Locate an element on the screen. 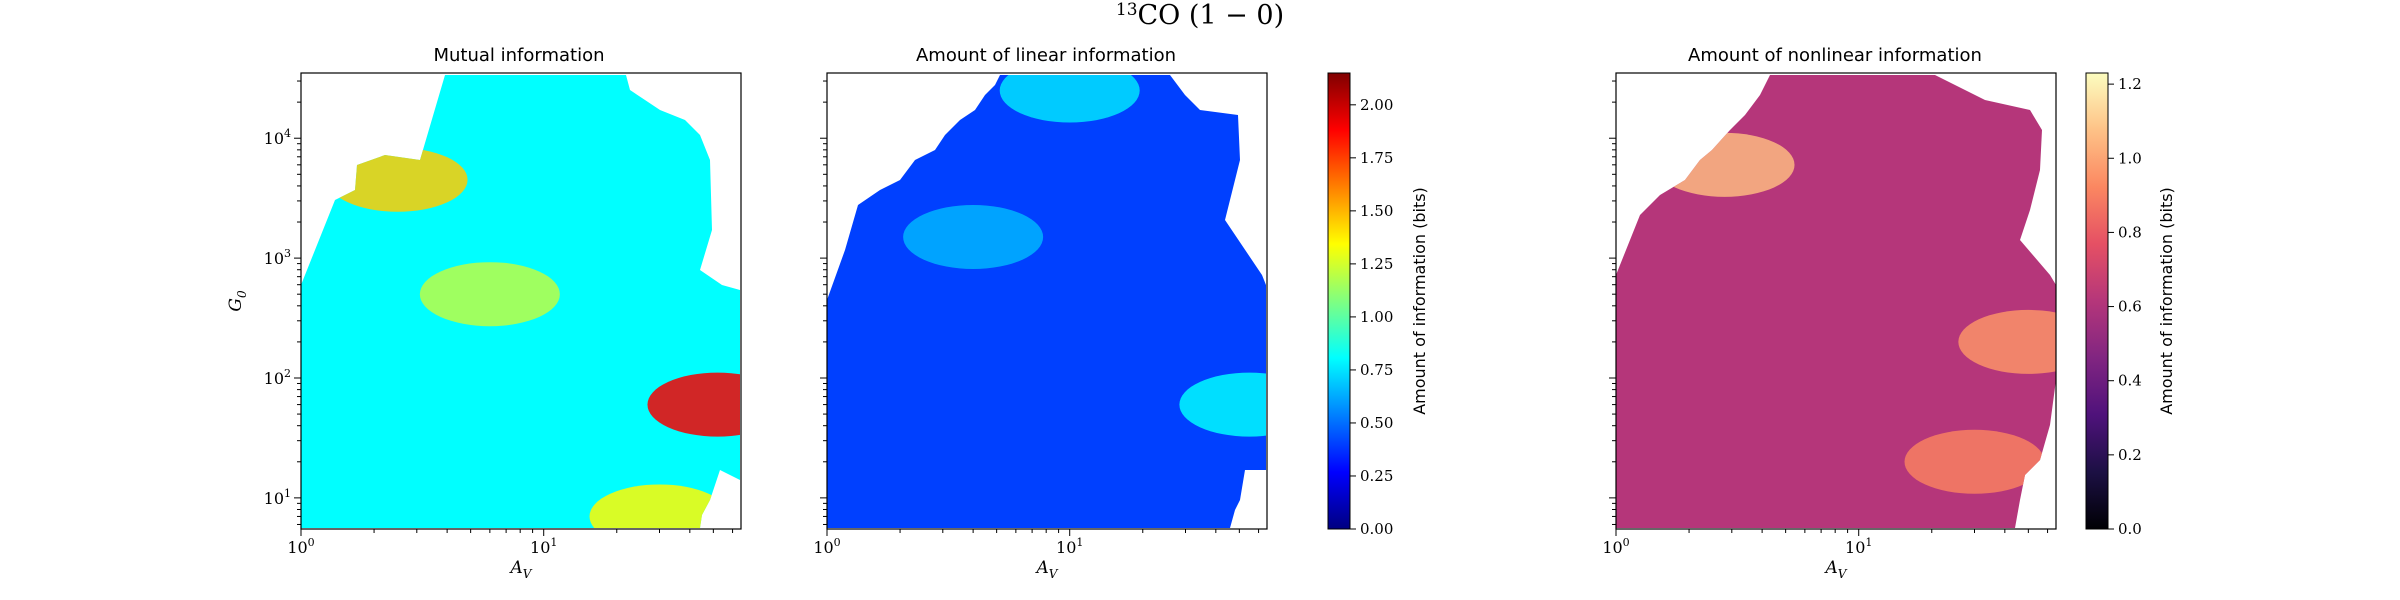  colorbar-magma-ticks: 0.0 0.2 0.4 0.6 0.8 1.0 1.2 is located at coordinates (2125, 306).